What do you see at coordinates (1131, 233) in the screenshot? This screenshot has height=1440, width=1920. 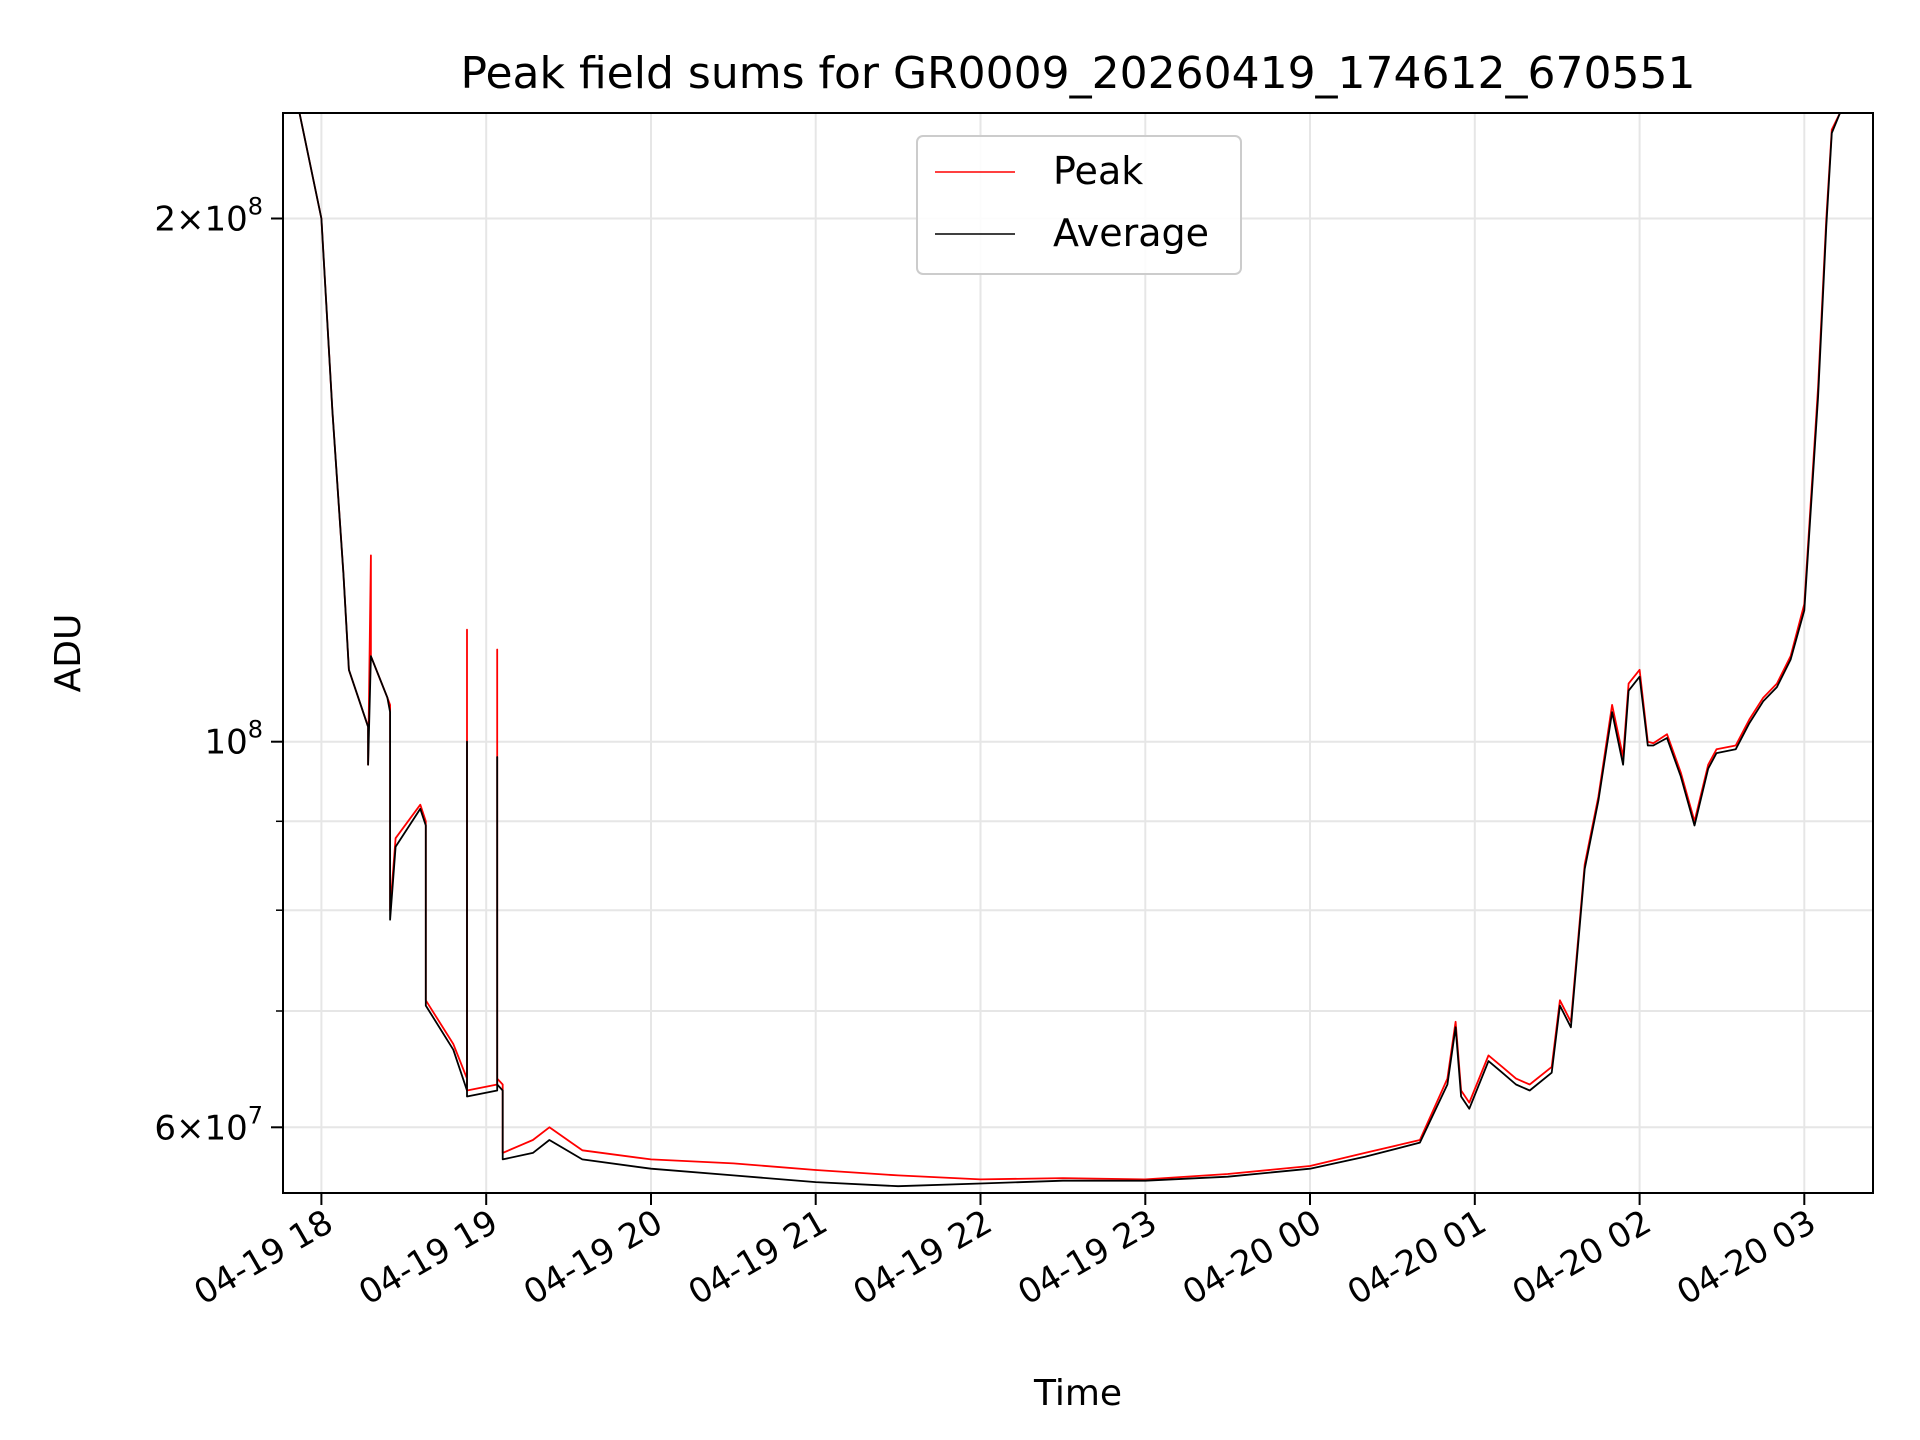 I see `legend-average-label: Average` at bounding box center [1131, 233].